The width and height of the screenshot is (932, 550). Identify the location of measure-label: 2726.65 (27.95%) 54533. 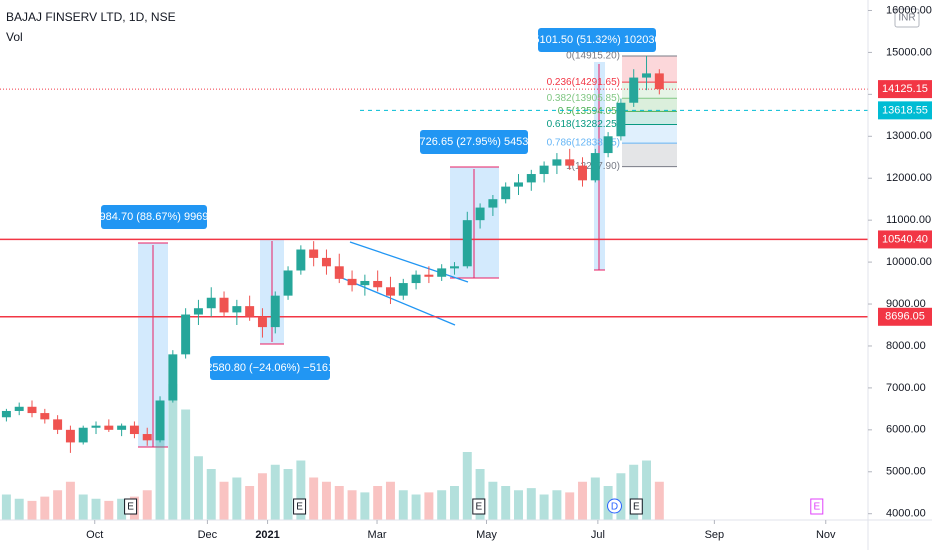
(473, 142).